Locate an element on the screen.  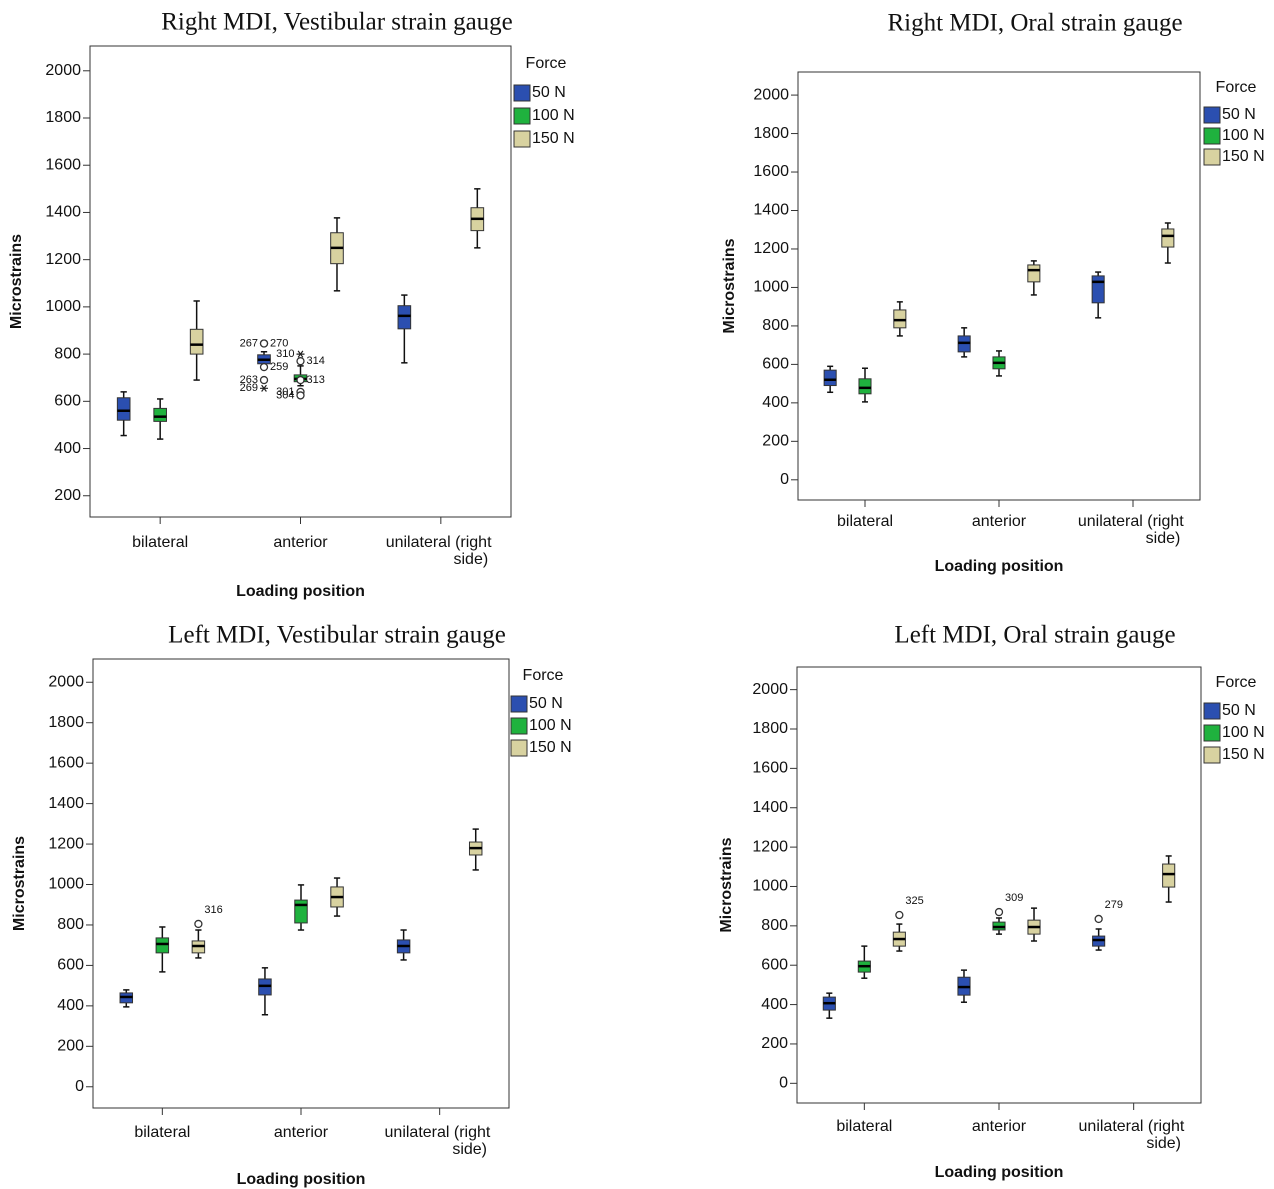
outlier-label: 309 is located at coordinates (1014, 898).